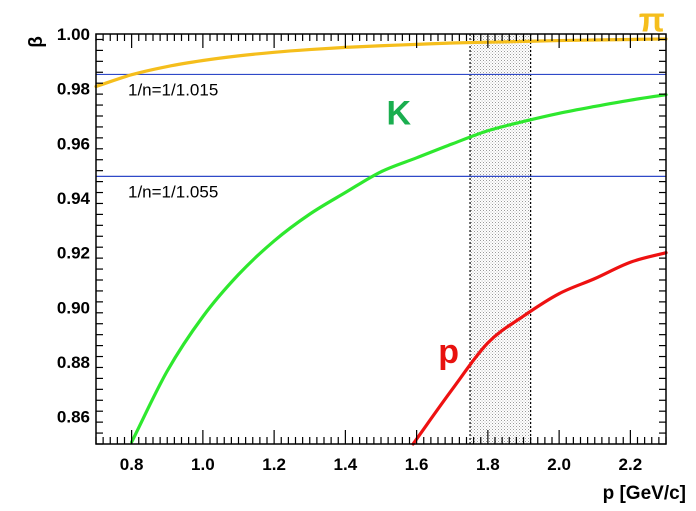 This screenshot has width=696, height=511. Describe the element at coordinates (399, 113) in the screenshot. I see `series-label-1: K` at that location.